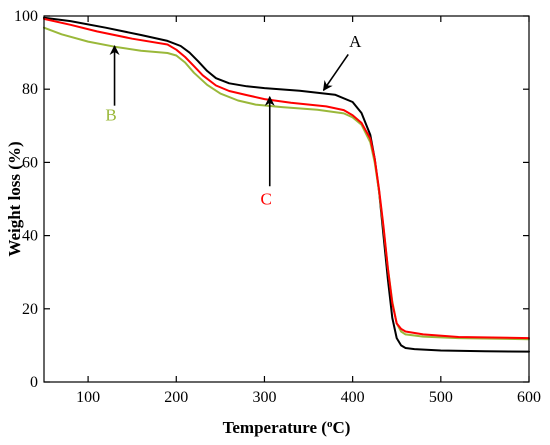 This screenshot has height=445, width=550. I want to click on y-axis-title: Weight loss (%), so click(14, 198).